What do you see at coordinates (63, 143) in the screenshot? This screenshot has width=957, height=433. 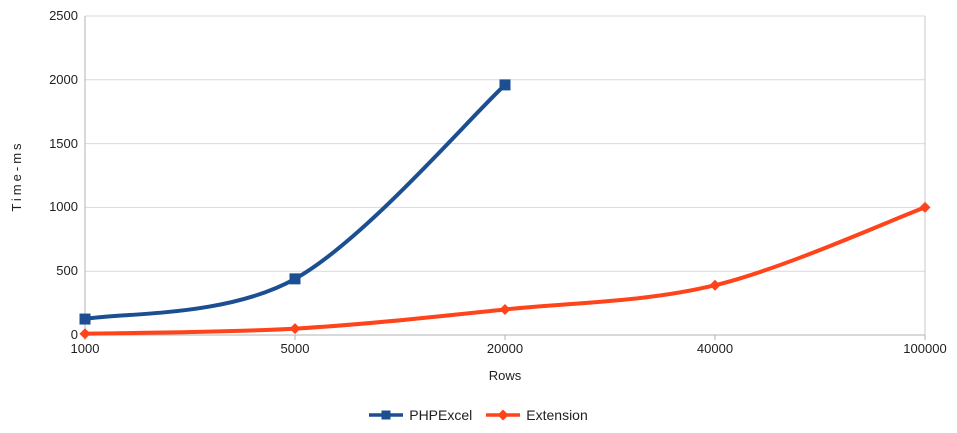 I see `y-tick-label: 1500` at bounding box center [63, 143].